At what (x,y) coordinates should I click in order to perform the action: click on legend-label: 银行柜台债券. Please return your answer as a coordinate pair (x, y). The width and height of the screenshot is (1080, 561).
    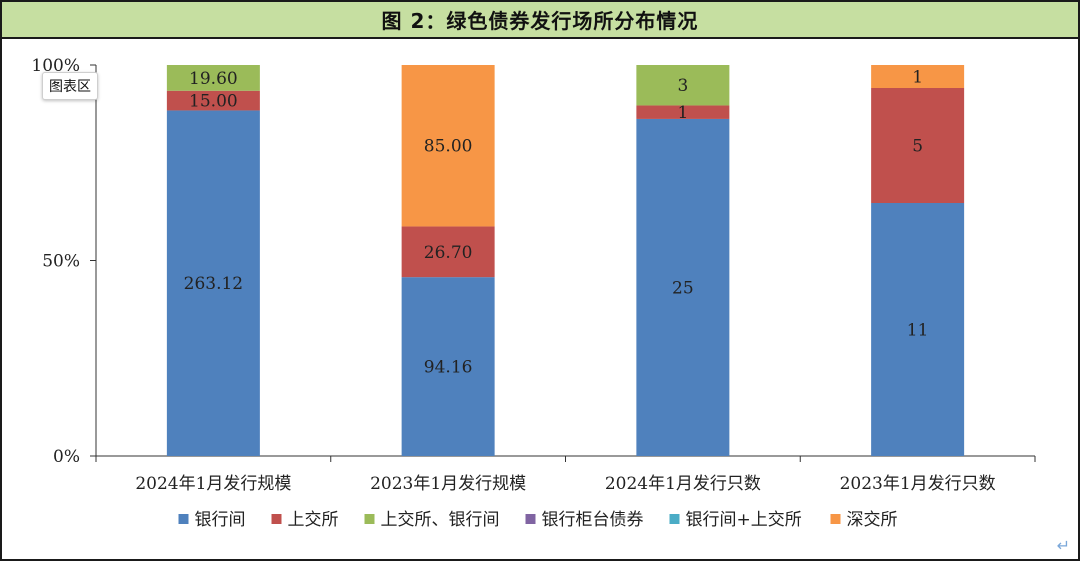
    Looking at the image, I should click on (593, 520).